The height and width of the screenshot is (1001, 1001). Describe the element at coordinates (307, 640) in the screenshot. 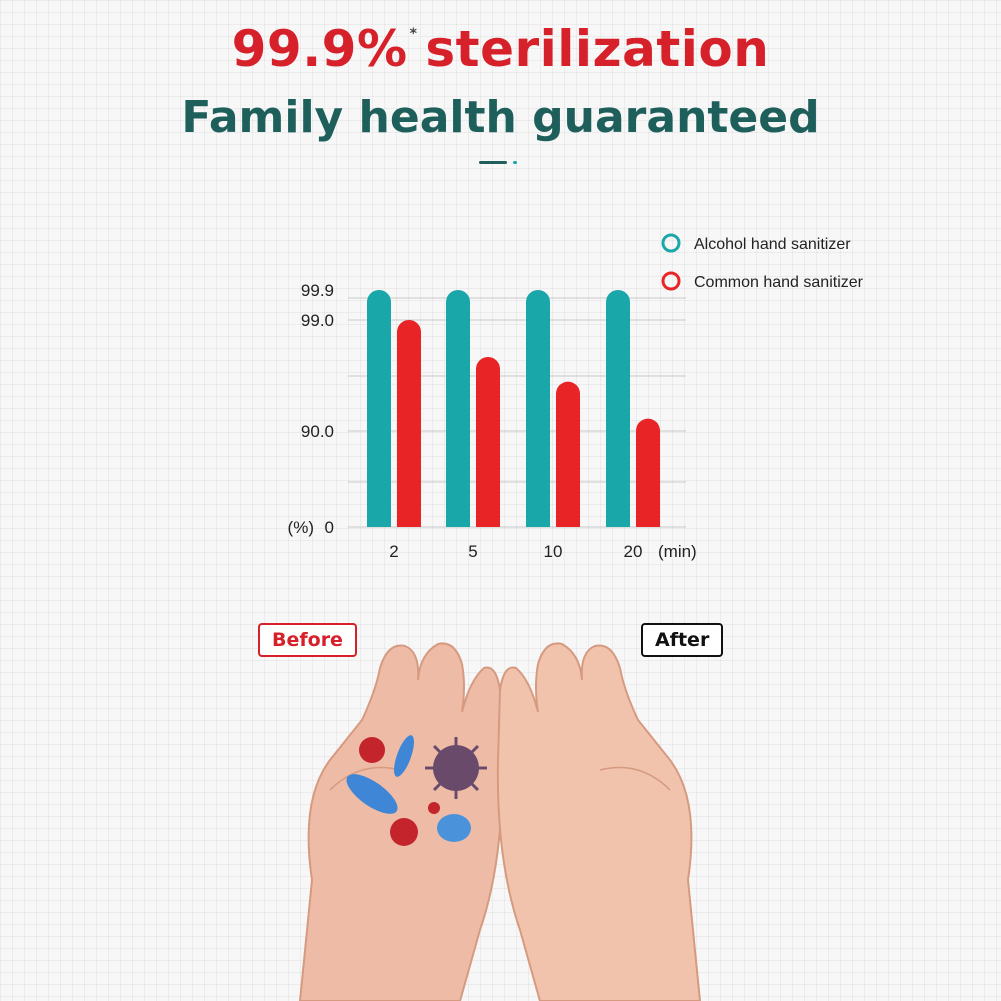

I see `before-label: Before` at that location.